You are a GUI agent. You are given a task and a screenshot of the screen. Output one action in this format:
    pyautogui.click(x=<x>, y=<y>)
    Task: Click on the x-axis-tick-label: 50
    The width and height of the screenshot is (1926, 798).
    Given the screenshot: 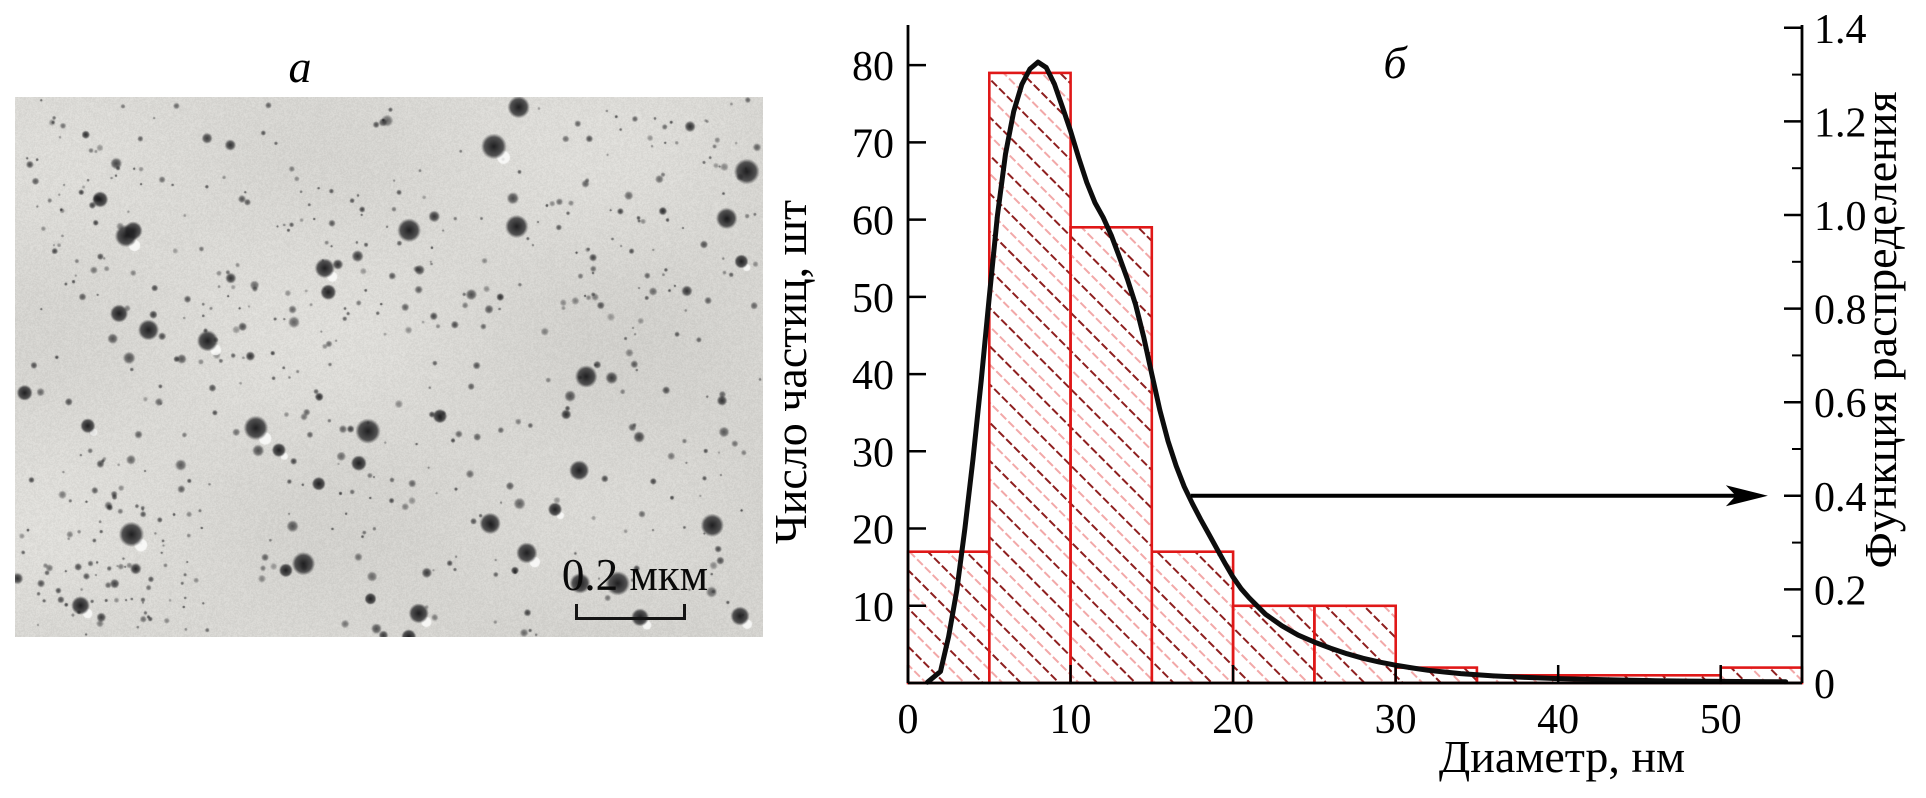 What is the action you would take?
    pyautogui.click(x=1721, y=720)
    